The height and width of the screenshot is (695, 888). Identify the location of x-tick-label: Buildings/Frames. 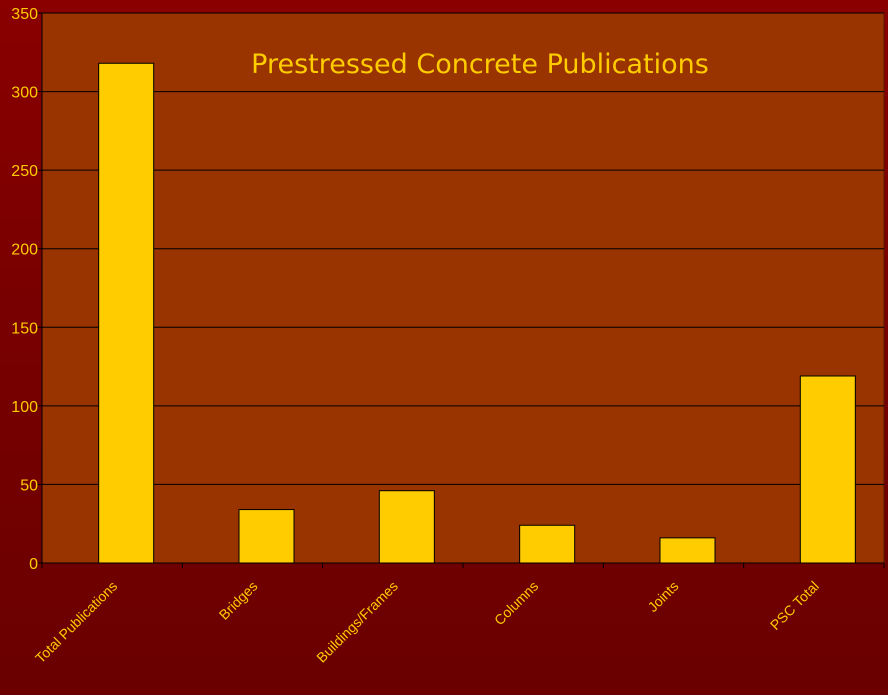
(357, 622).